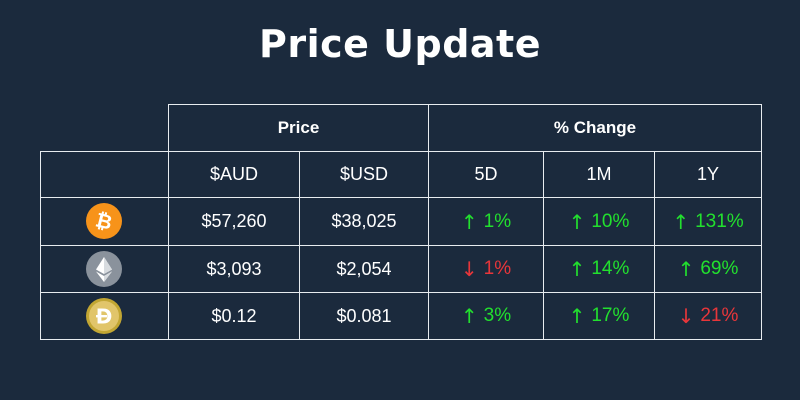  I want to click on btc-usd-price: $38,025, so click(364, 221).